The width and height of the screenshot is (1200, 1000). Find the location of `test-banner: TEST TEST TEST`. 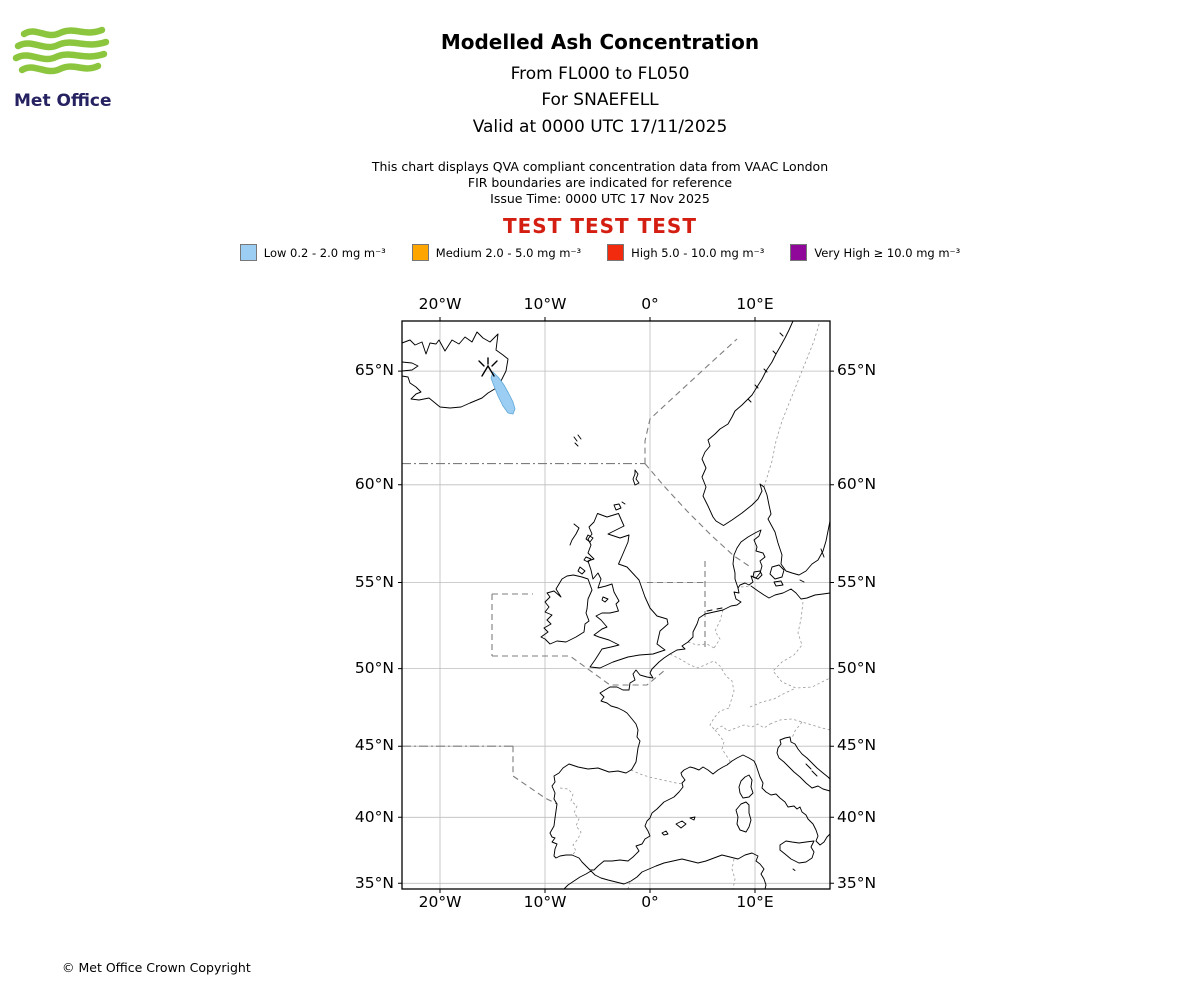

test-banner: TEST TEST TEST is located at coordinates (600, 226).